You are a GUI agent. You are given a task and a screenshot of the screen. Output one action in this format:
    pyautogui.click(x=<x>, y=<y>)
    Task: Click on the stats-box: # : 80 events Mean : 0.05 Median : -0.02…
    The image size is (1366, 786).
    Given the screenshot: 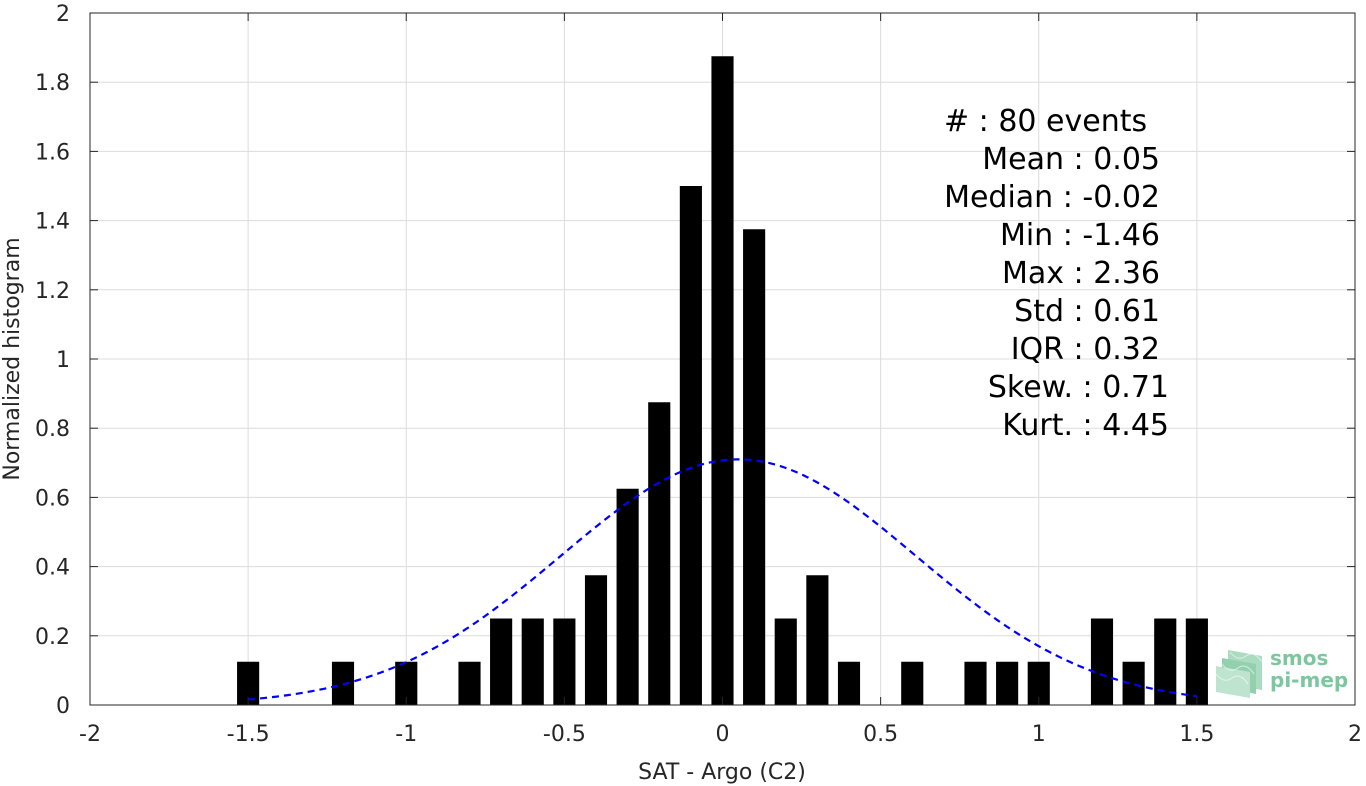 What is the action you would take?
    pyautogui.click(x=1056, y=273)
    